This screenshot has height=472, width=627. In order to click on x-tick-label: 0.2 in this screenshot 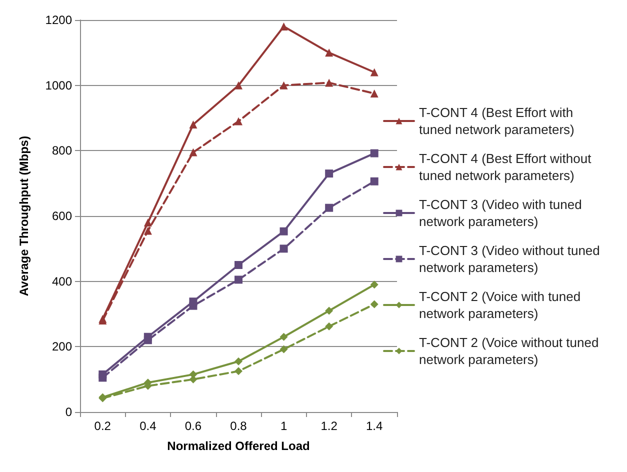, I will do `click(103, 426)`.